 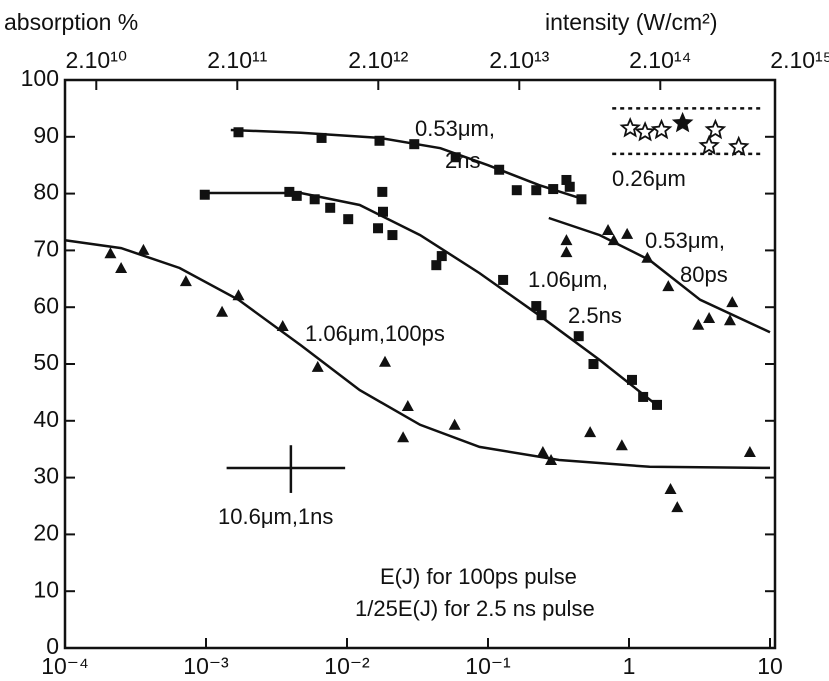 What do you see at coordinates (65, 666) in the screenshot?
I see `x-tick-label: 10⁻⁴` at bounding box center [65, 666].